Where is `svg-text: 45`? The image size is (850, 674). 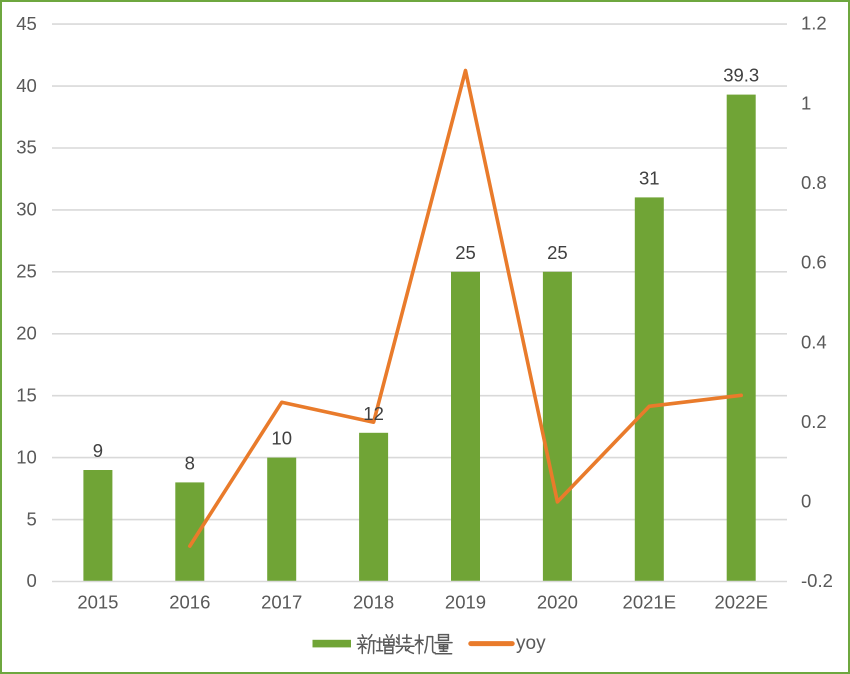 svg-text: 45 is located at coordinates (26, 23).